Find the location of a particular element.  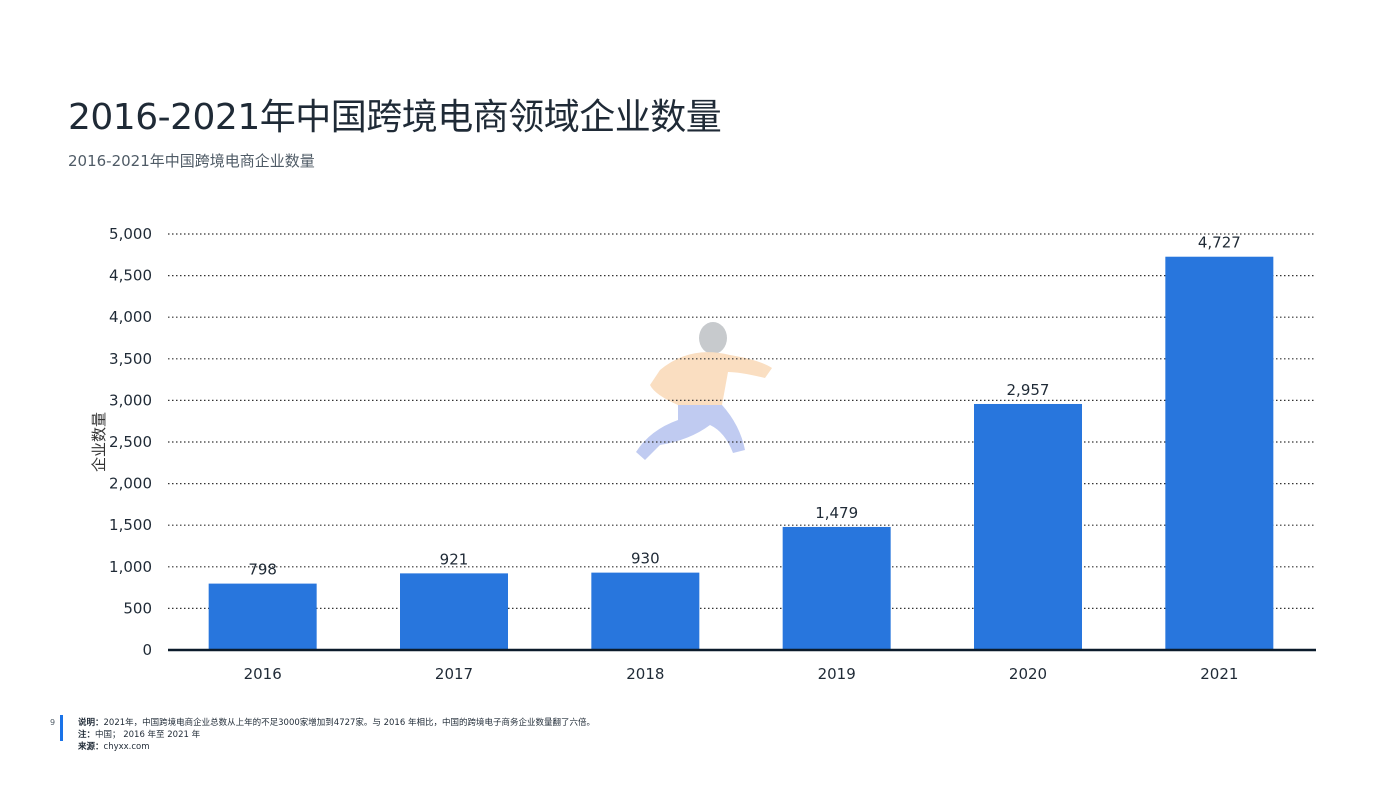

footer-source-line: 来源：chyxx.com is located at coordinates (114, 747).